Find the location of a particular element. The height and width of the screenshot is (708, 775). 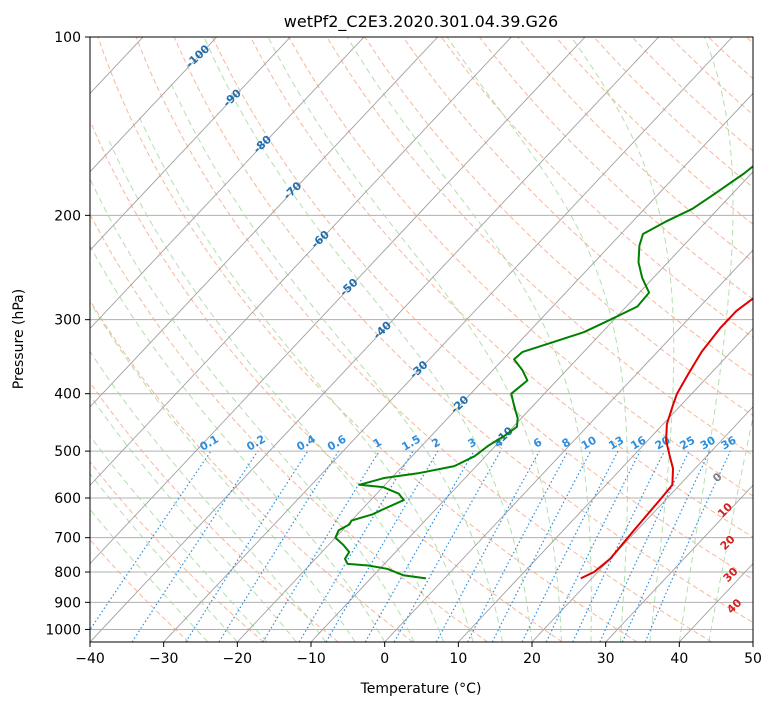

y-tick-label: 900 is located at coordinates (67, 603).